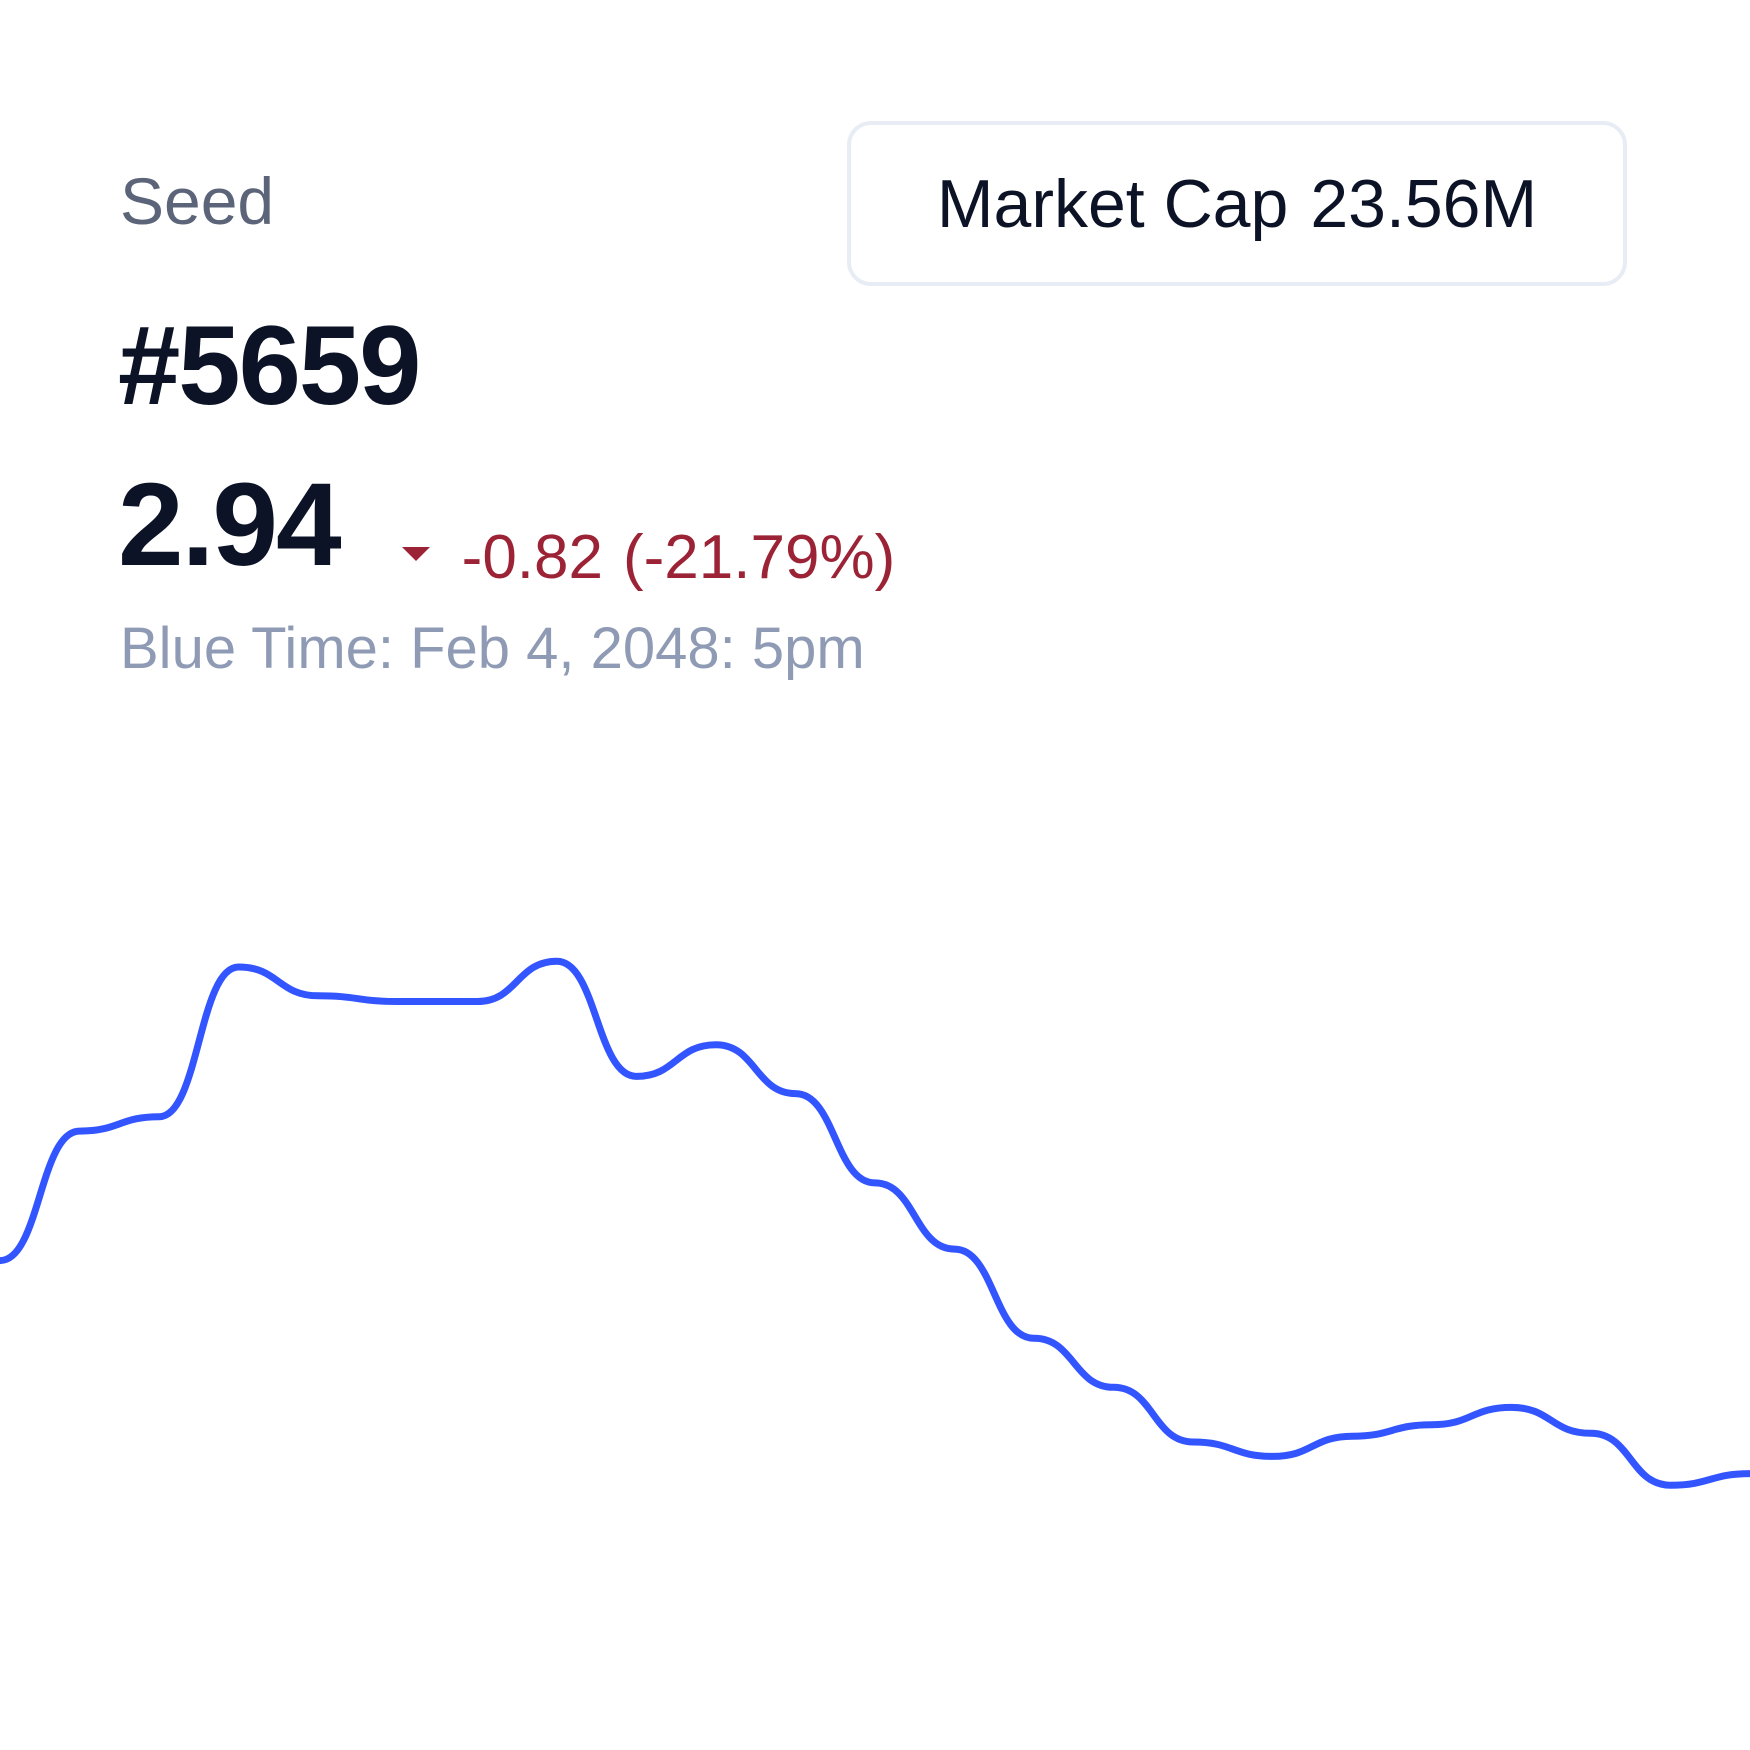  What do you see at coordinates (230, 525) in the screenshot?
I see `current-price: 2.94` at bounding box center [230, 525].